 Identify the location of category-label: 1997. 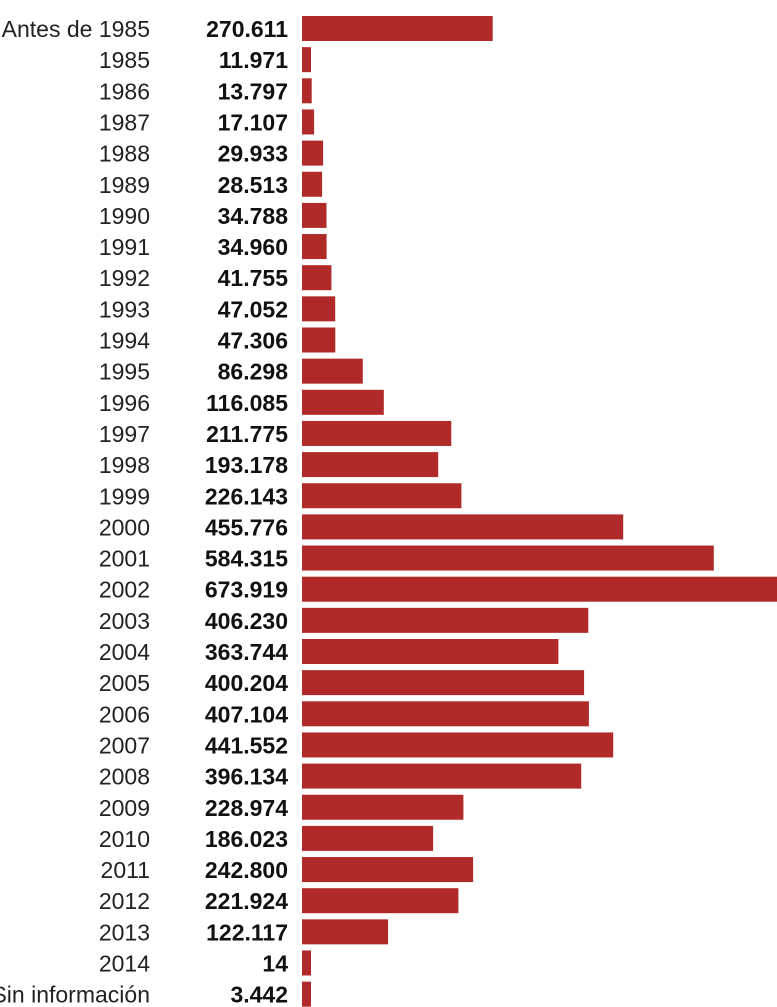
(124, 434).